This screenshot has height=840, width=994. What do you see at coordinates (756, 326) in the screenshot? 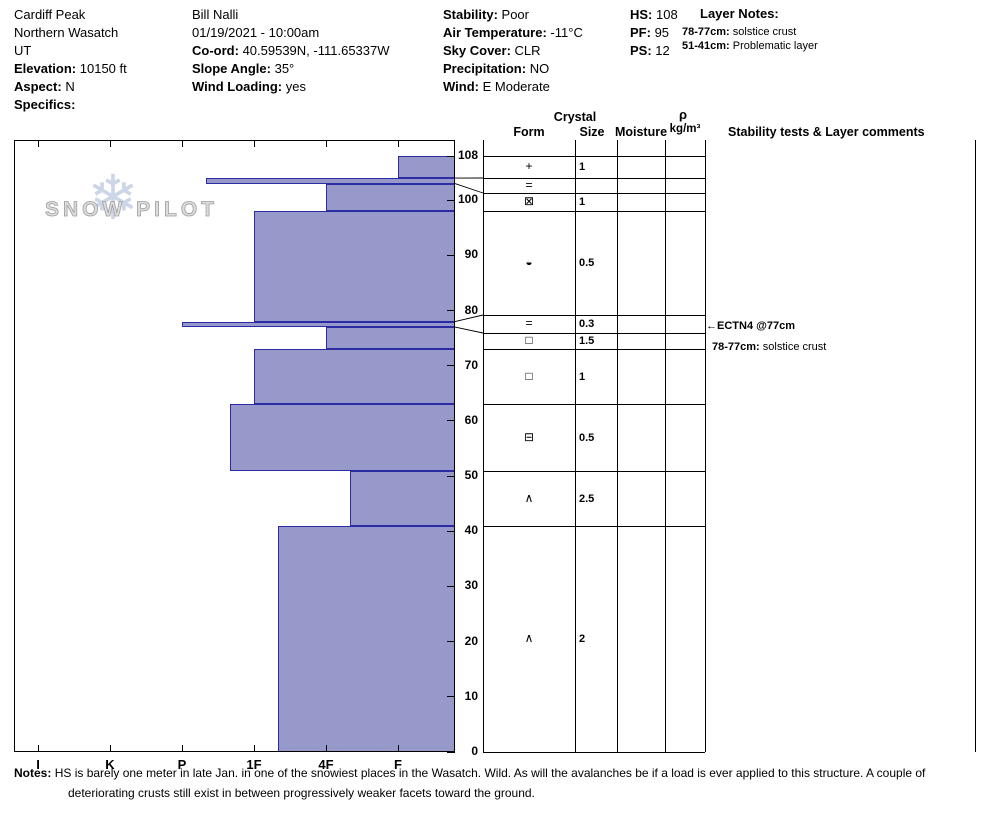
I see `stability-test-result: ECTN4 @77cm` at bounding box center [756, 326].